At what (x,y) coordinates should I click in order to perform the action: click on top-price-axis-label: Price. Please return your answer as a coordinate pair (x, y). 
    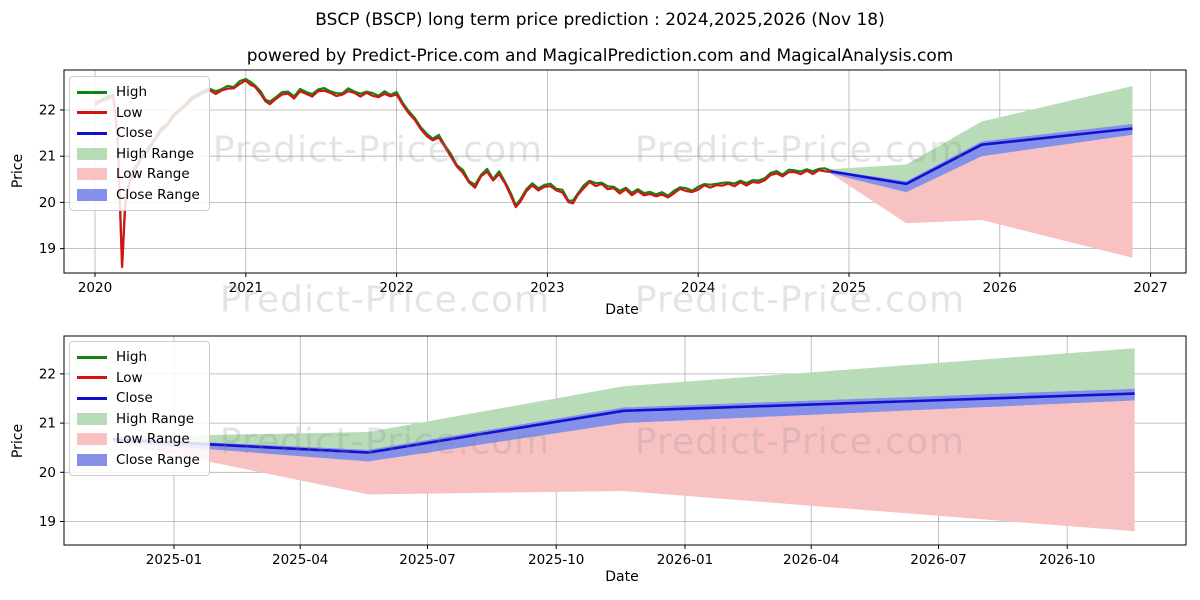
    Looking at the image, I should click on (18, 171).